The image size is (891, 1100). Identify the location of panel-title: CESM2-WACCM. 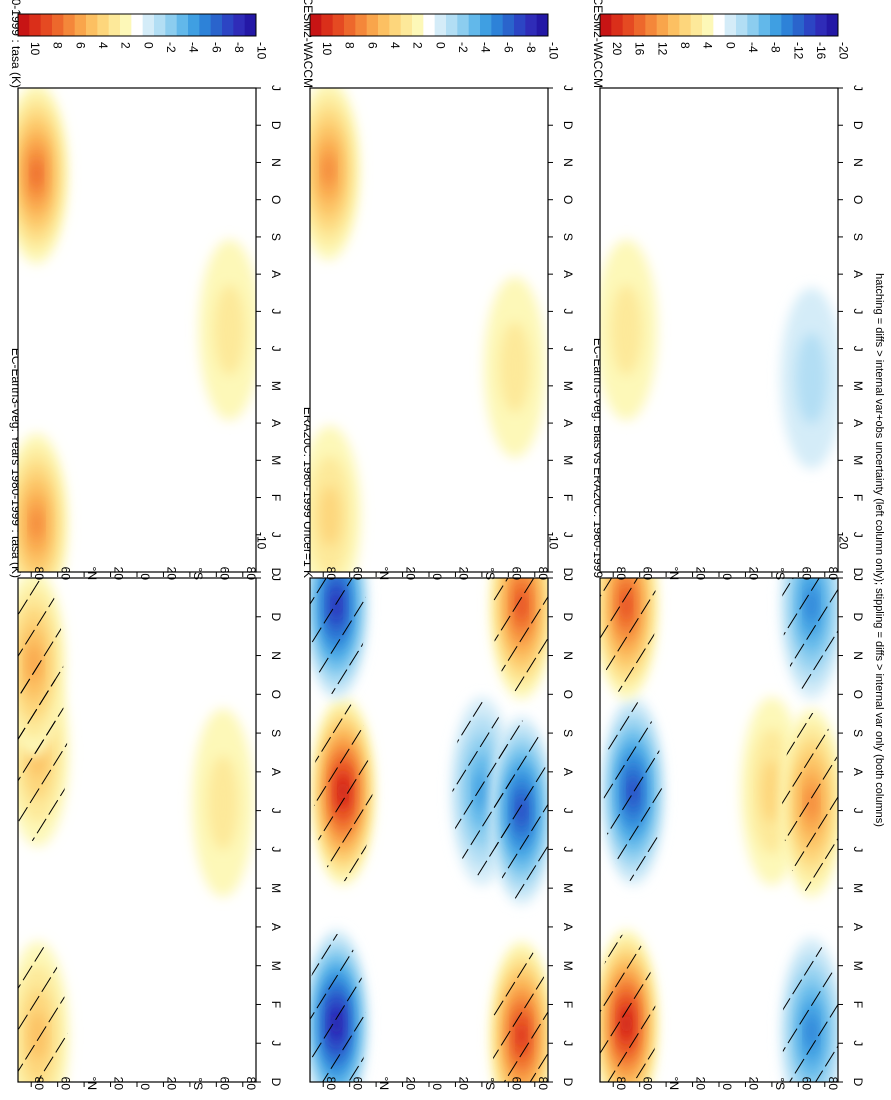
(308, 44).